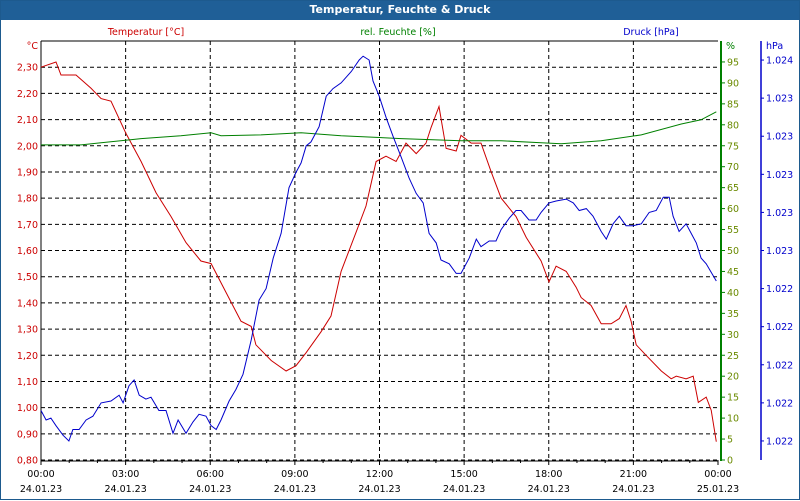  Describe the element at coordinates (400, 10) in the screenshot. I see `window-title: Temperatur, Feuchte & Druck` at that location.